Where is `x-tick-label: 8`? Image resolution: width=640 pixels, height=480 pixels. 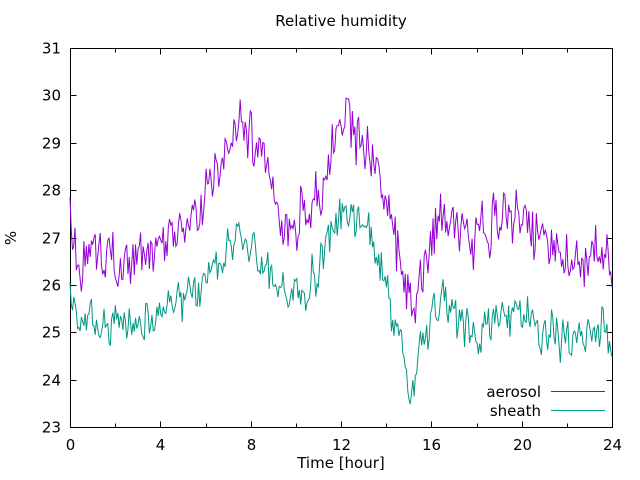
x-tick-label: 8 is located at coordinates (252, 445).